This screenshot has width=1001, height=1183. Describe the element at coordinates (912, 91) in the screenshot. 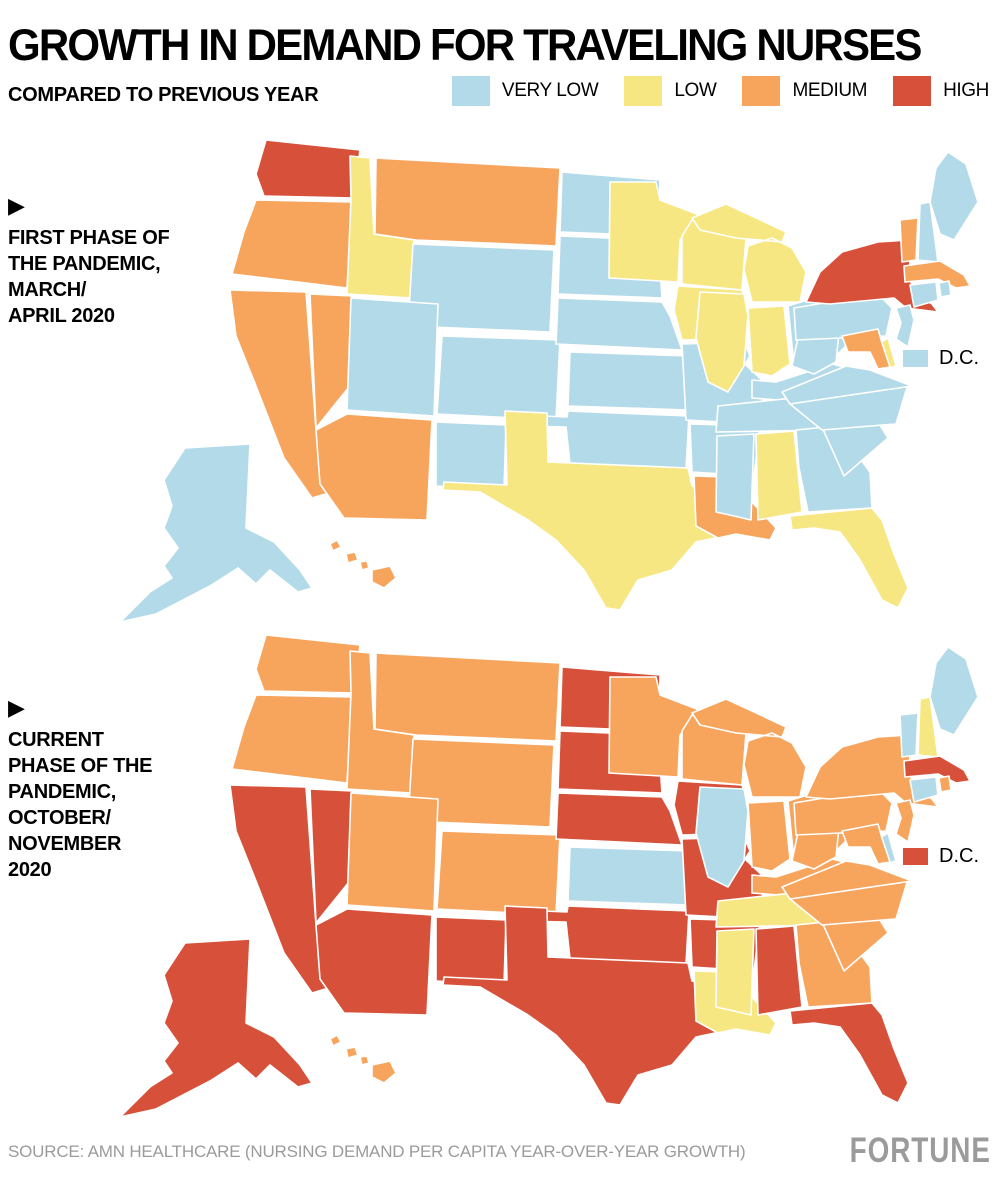

I see `high-swatch-icon` at that location.